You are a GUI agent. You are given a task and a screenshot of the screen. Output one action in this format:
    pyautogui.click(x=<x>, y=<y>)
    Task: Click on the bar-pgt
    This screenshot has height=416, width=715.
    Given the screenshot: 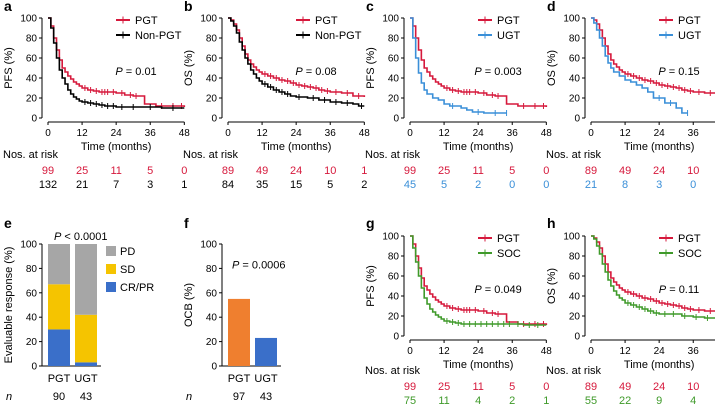 What is the action you would take?
    pyautogui.click(x=239, y=332)
    